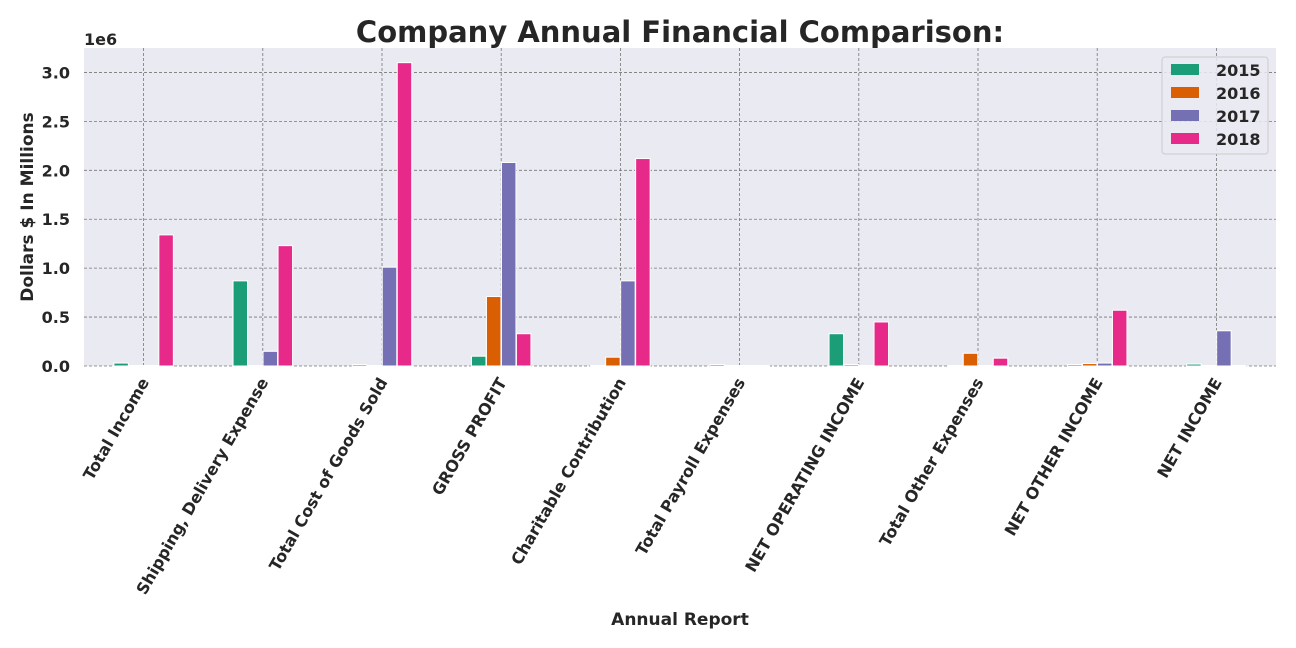  I want to click on y-tick-label: 1.5, so click(56, 219).